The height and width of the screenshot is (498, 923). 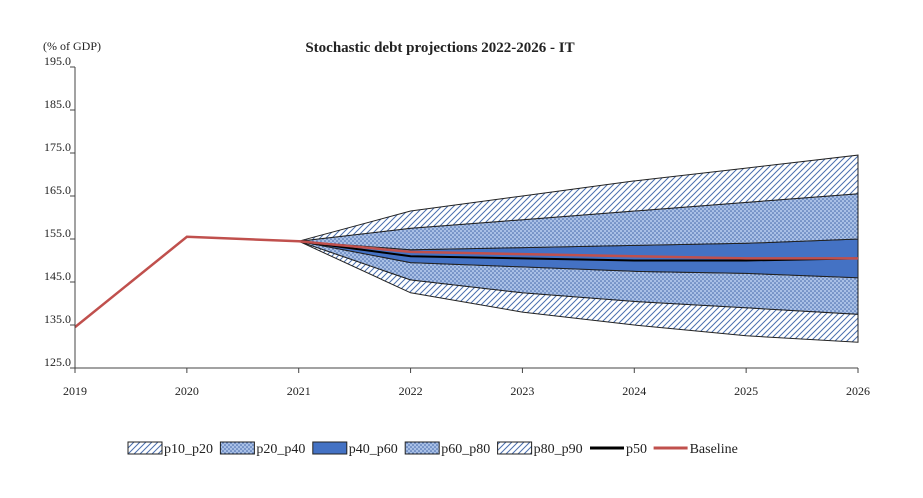 I want to click on y-tick-label: 195.0, so click(x=57, y=61).